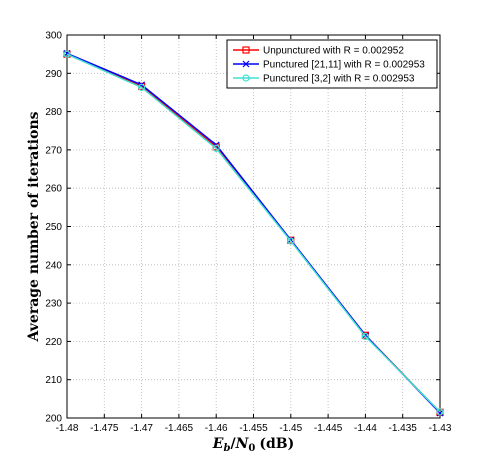 This screenshot has width=498, height=470. I want to click on y-tick-label: 210, so click(53, 380).